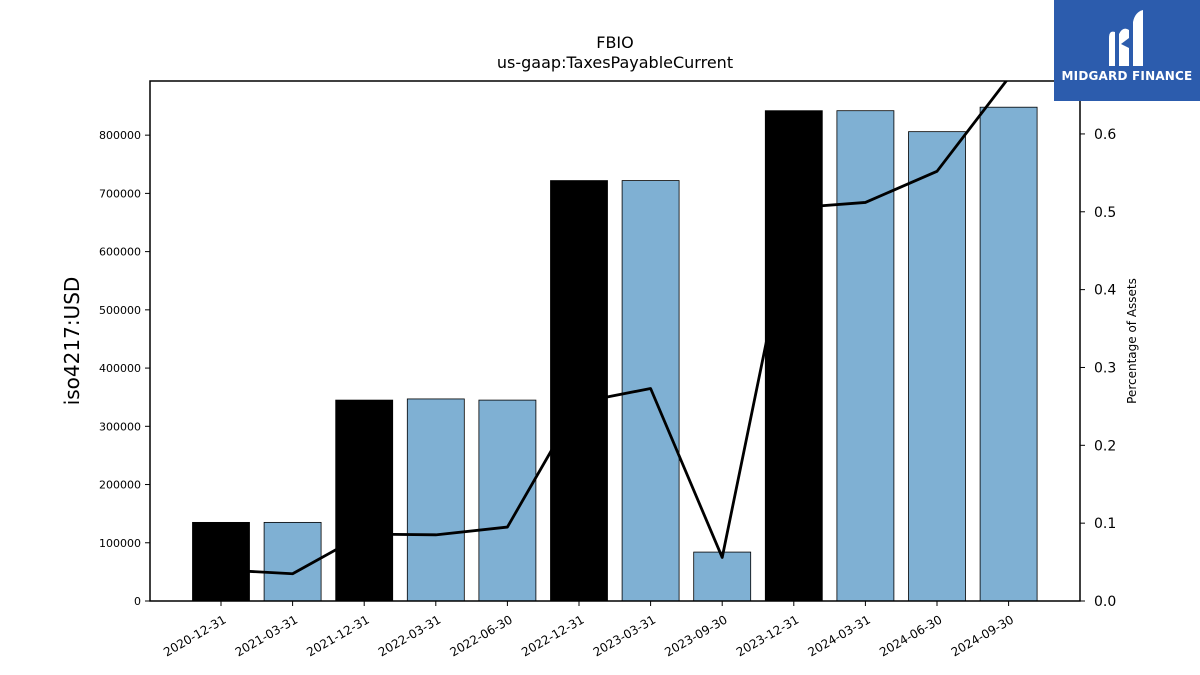 This screenshot has height=675, width=1200. What do you see at coordinates (1105, 368) in the screenshot?
I see `y2-tick-label: 0.3` at bounding box center [1105, 368].